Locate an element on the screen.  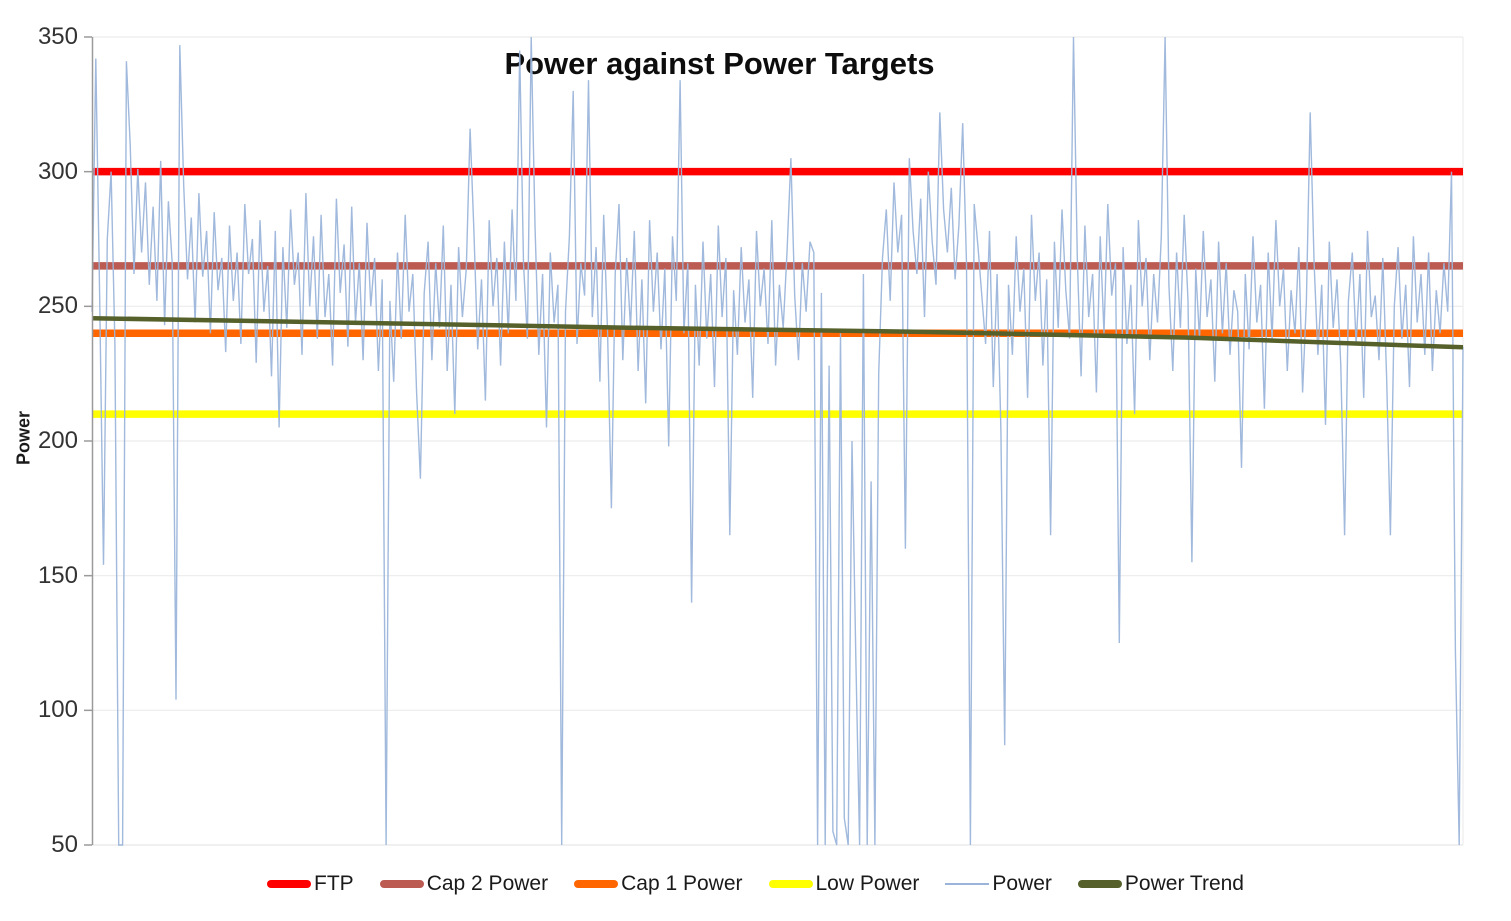
y-tick-label-50: 50 is located at coordinates (64, 844).